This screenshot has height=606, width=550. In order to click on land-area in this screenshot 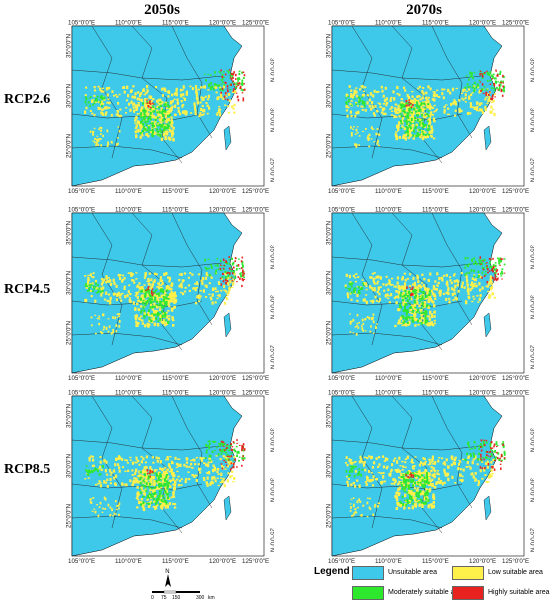, I will do `click(157, 293)`.